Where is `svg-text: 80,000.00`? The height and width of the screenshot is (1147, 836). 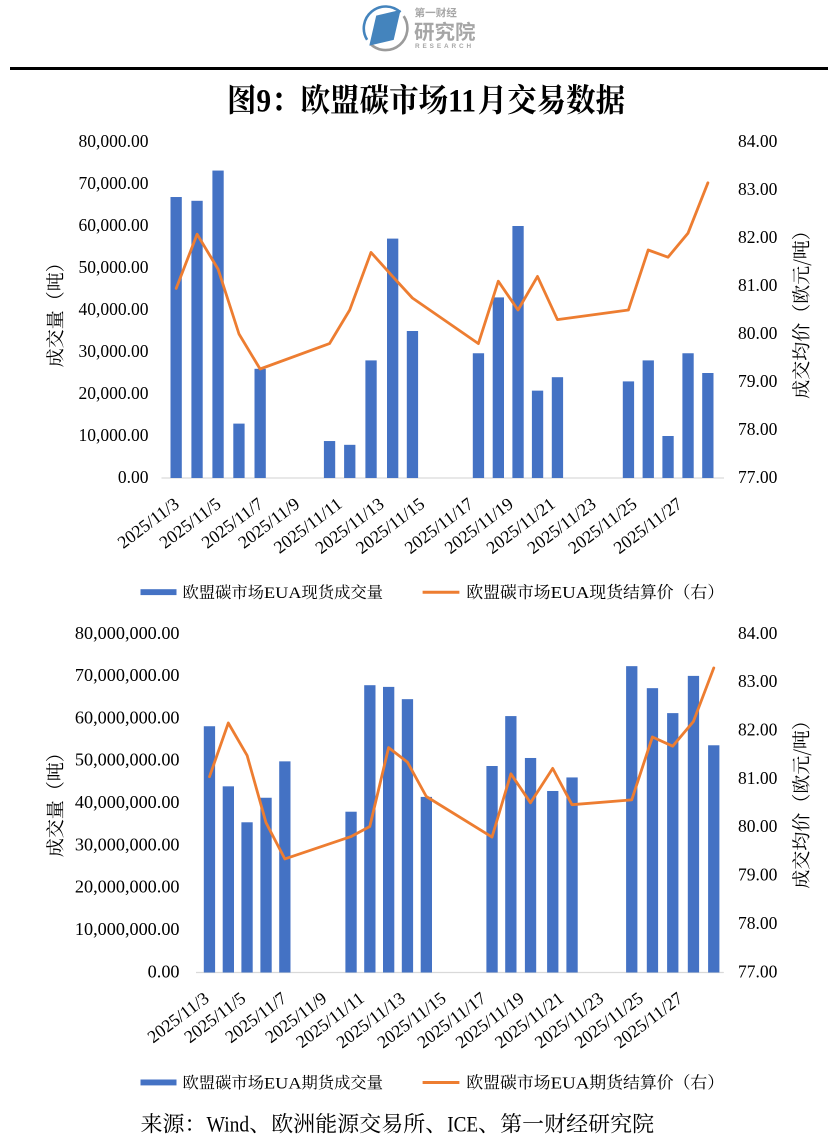
svg-text: 80,000.00 is located at coordinates (114, 141).